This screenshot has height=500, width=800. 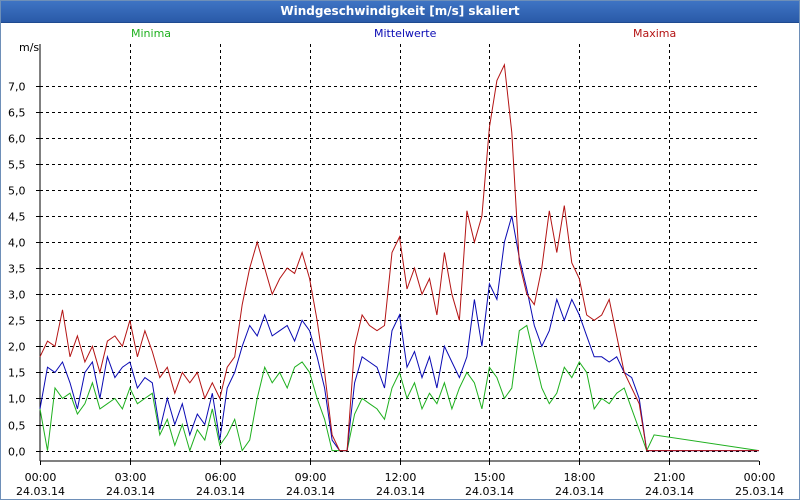 What do you see at coordinates (17, 217) in the screenshot?
I see `y-tick-label: 4,5` at bounding box center [17, 217].